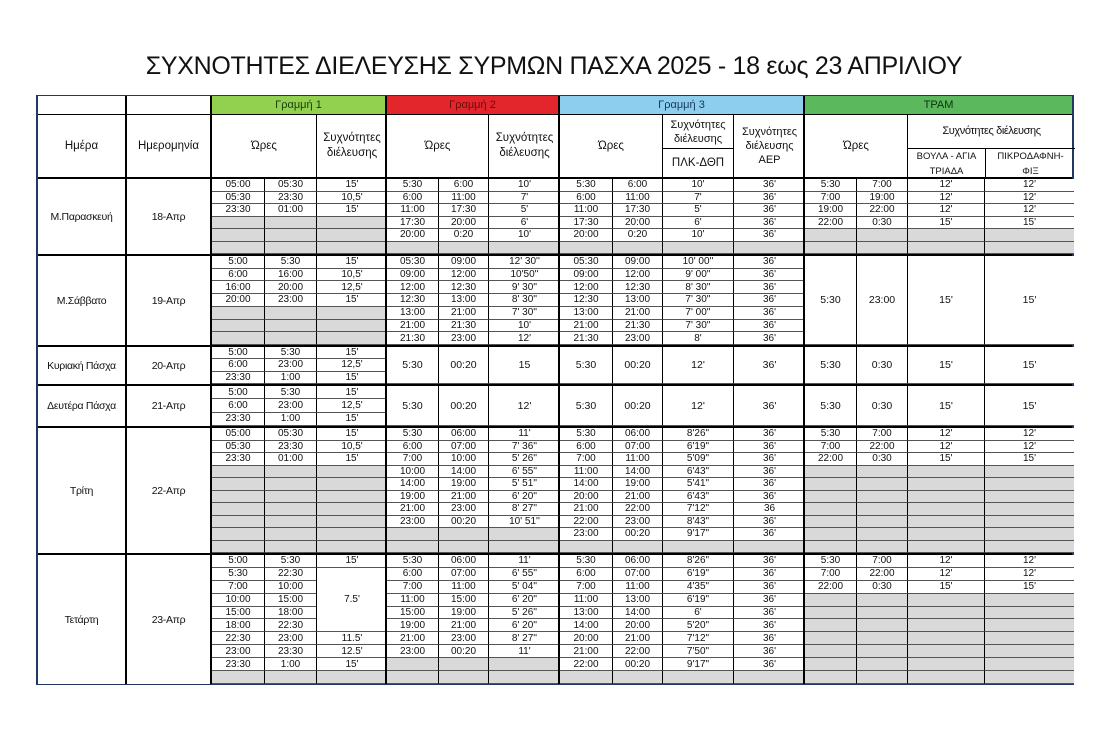  Describe the element at coordinates (524, 471) in the screenshot. I see `frequency-cell: 6' 55''` at that location.